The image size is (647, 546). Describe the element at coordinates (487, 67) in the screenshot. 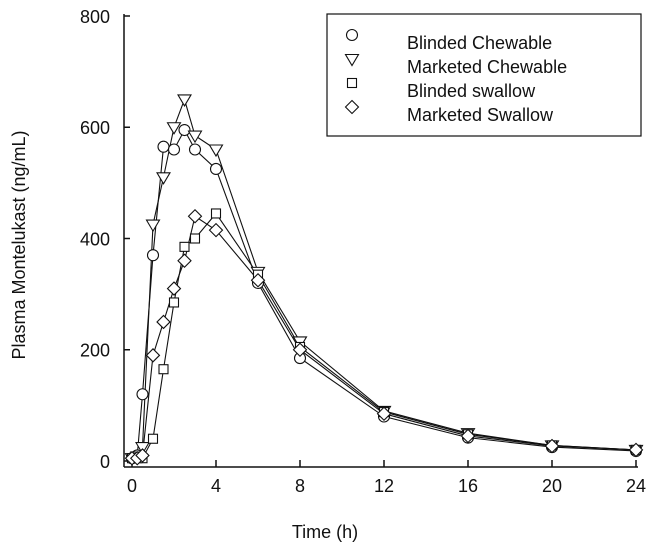

I see `legend-label: Marketed Chewable` at that location.